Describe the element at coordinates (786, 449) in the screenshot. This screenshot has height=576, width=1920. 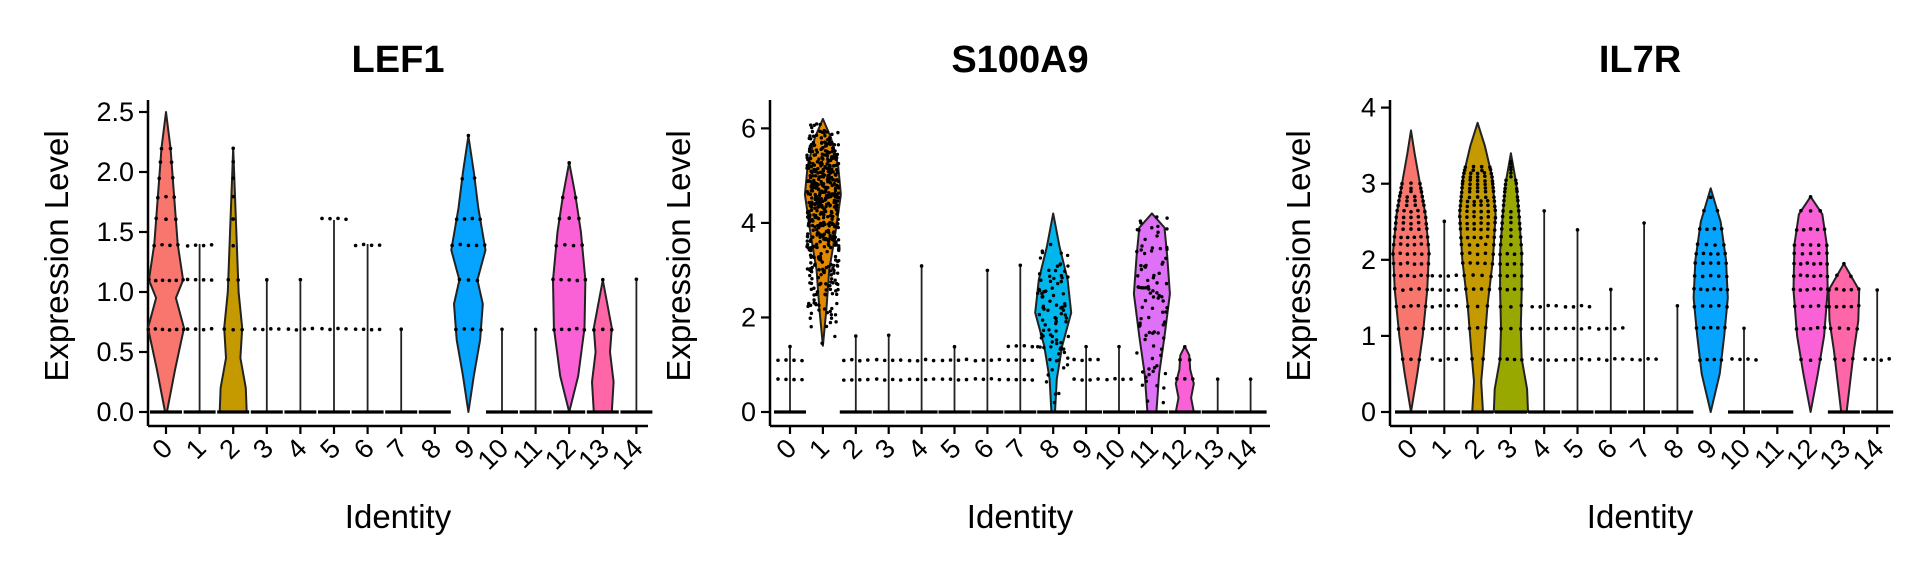
I see `x-tick-label: 0` at that location.